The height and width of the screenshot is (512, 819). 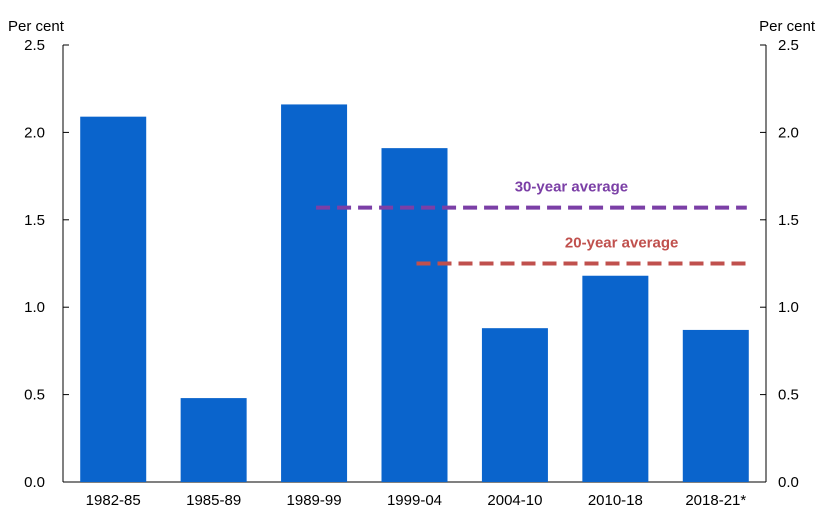 What do you see at coordinates (34, 220) in the screenshot?
I see `left-tick-label: 1.5` at bounding box center [34, 220].